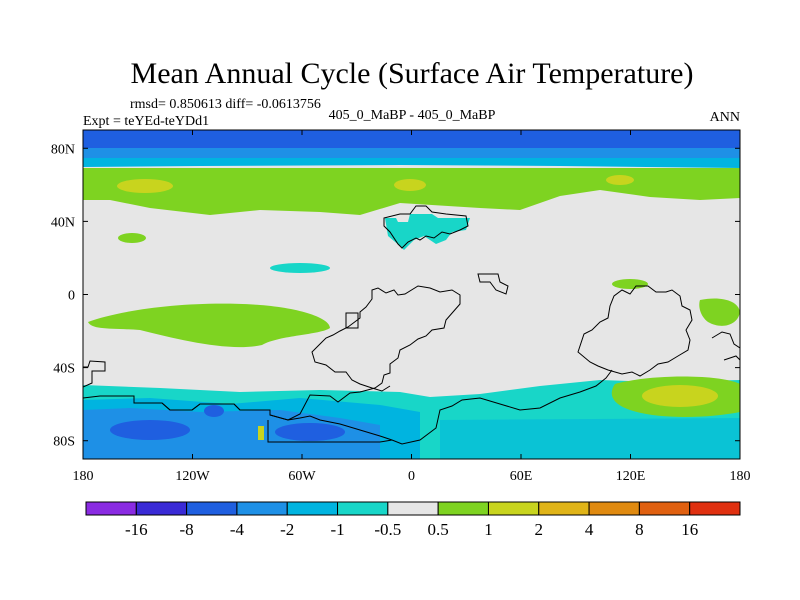 The height and width of the screenshot is (600, 800). Describe the element at coordinates (237, 529) in the screenshot. I see `colorbar-label: -4` at that location.